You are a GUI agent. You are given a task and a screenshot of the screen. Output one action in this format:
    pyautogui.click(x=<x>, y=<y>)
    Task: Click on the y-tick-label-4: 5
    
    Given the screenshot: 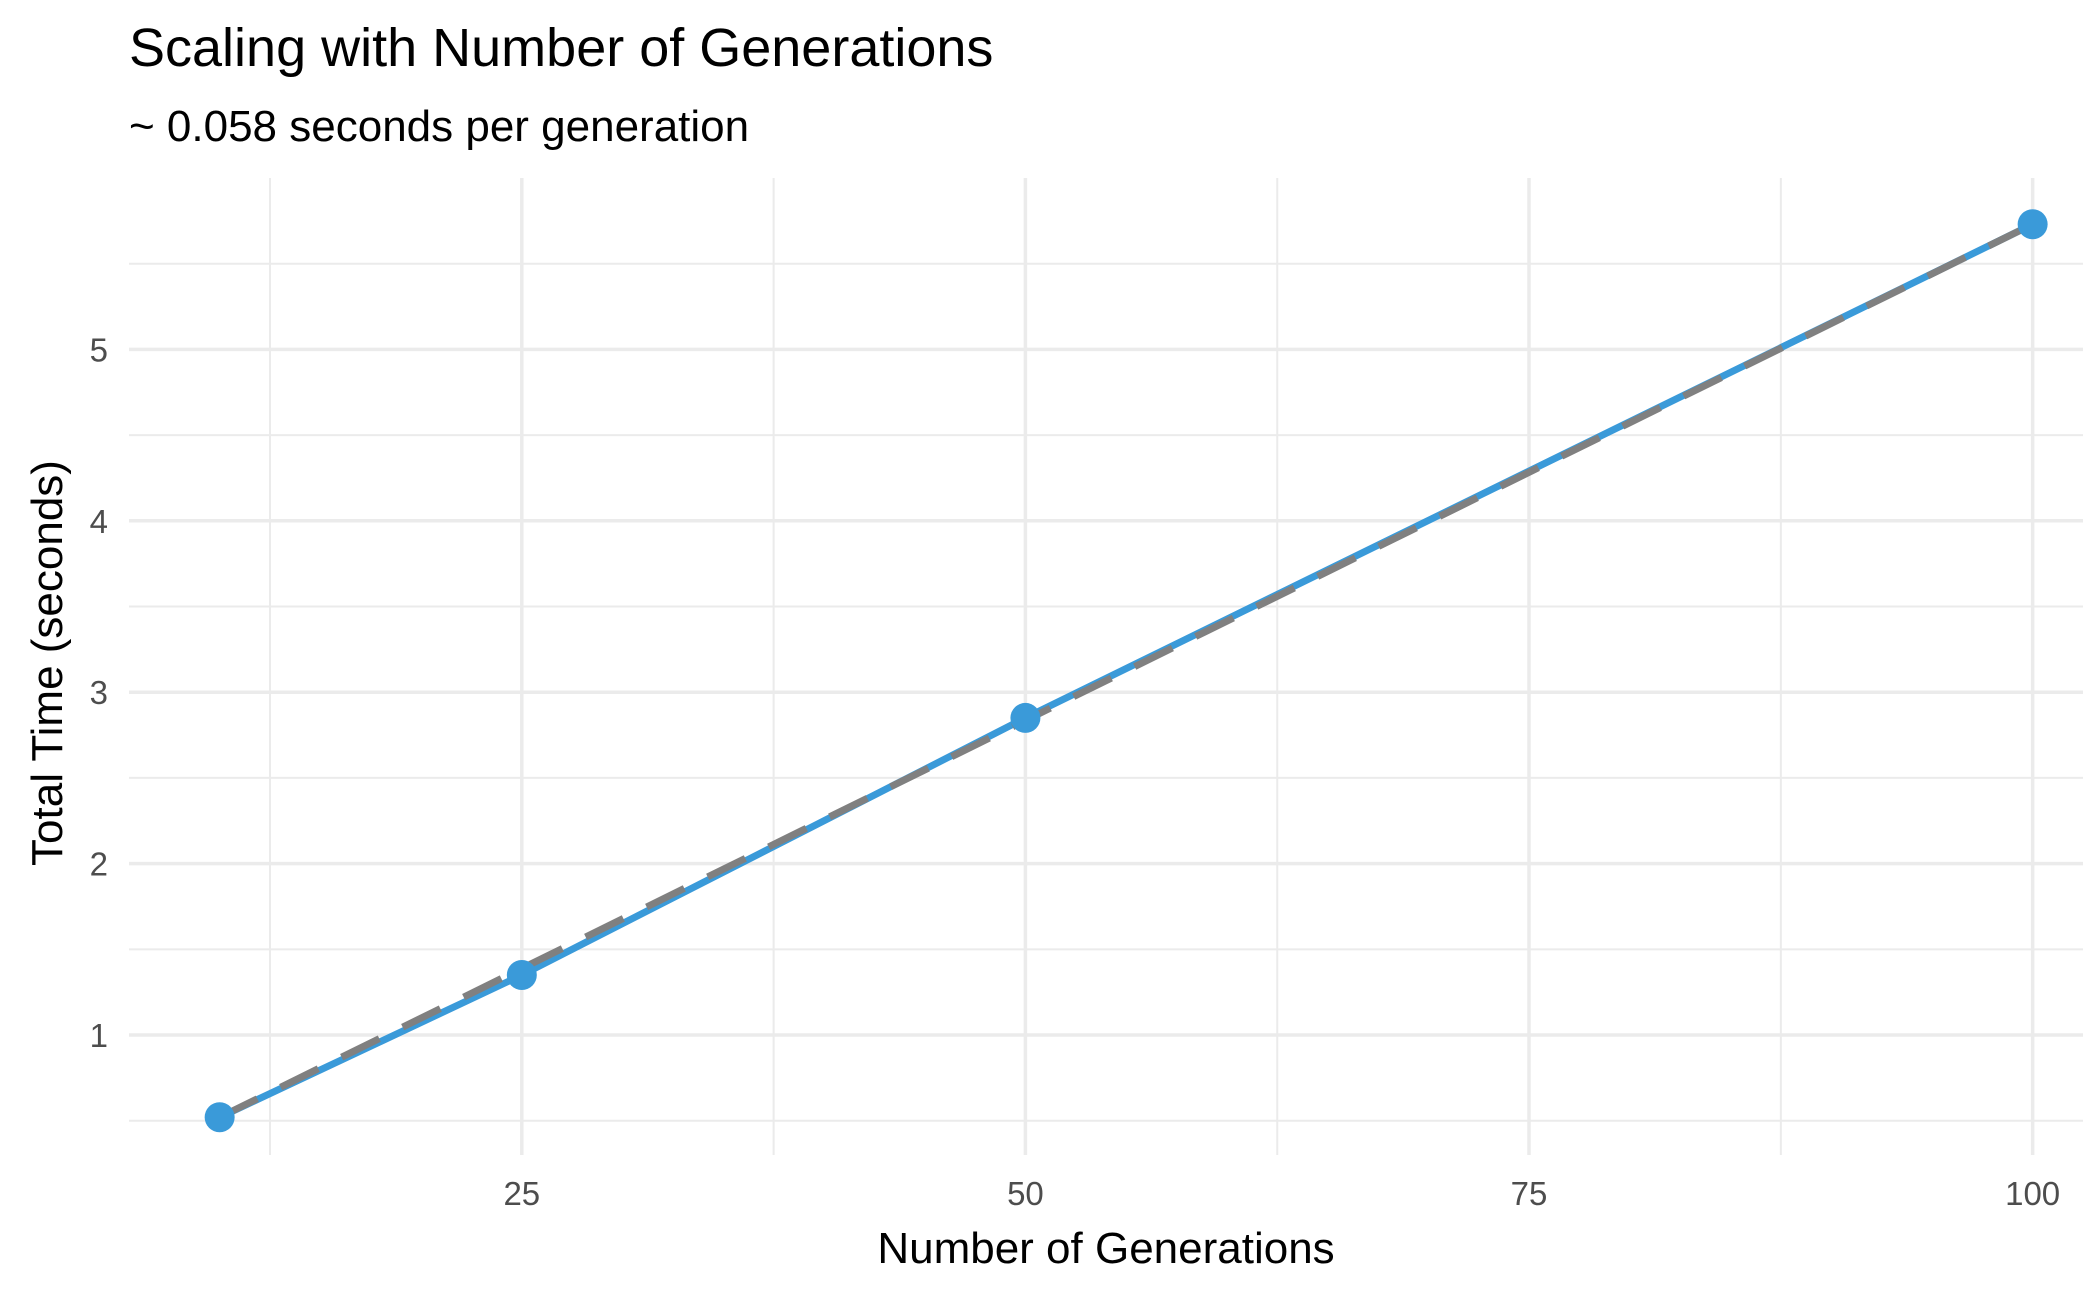 What is the action you would take?
    pyautogui.click(x=99, y=349)
    